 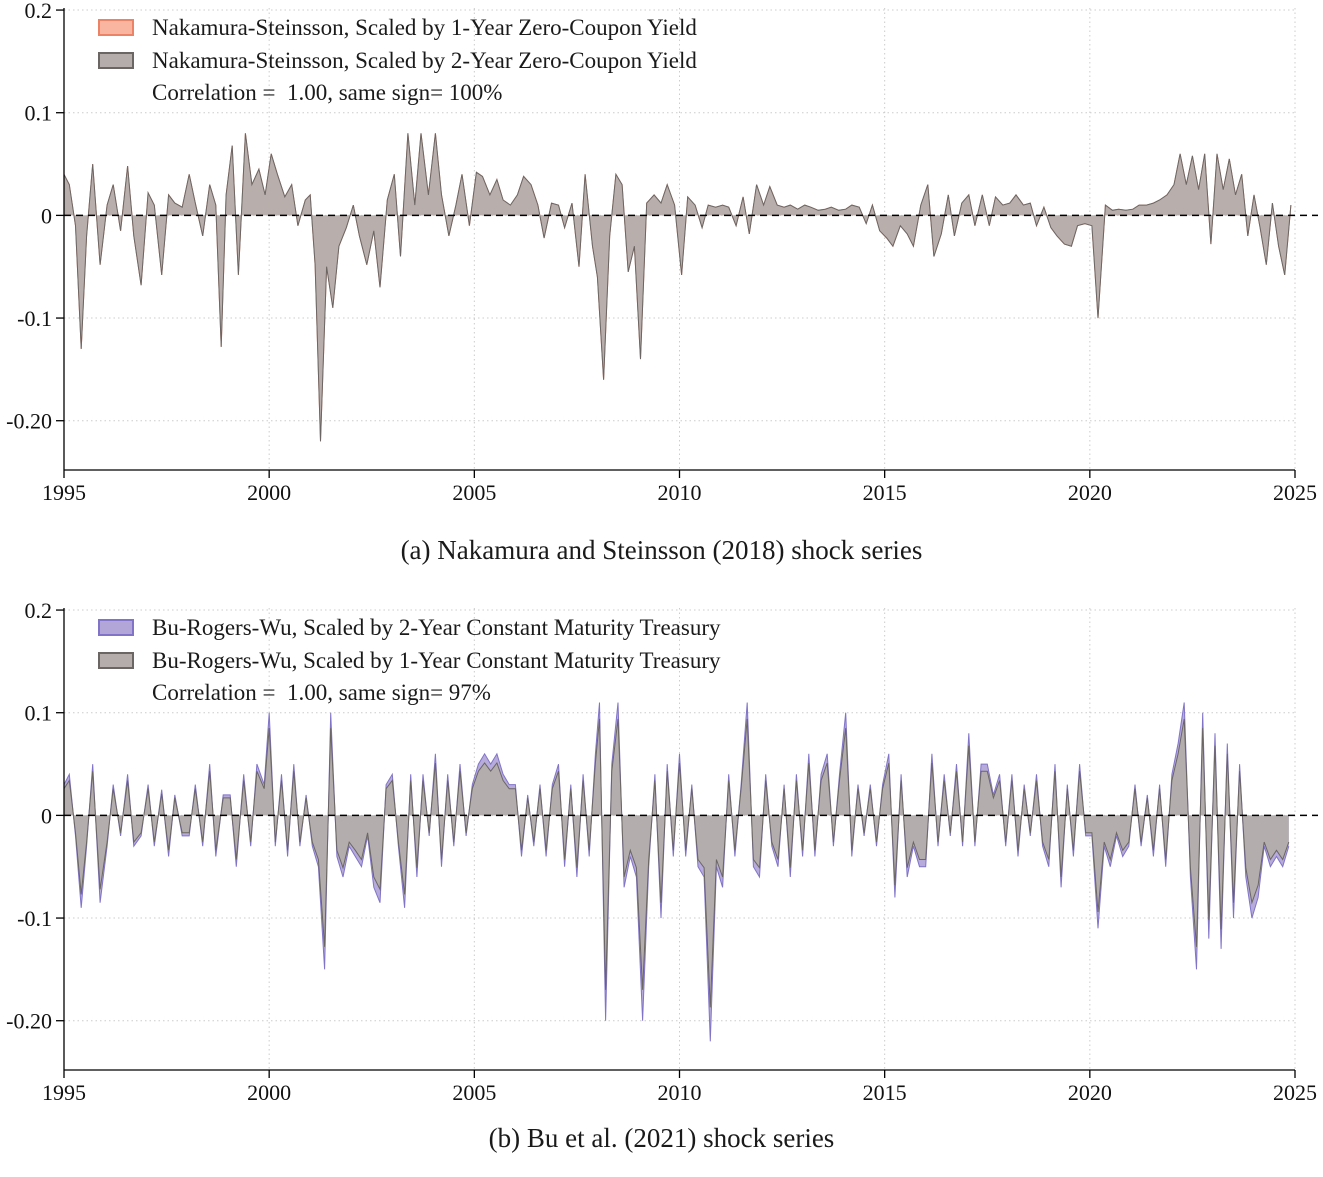 I want to click on legend-correlation-note-a: Correlation = 1.00, same sign= 100%, so click(x=327, y=93).